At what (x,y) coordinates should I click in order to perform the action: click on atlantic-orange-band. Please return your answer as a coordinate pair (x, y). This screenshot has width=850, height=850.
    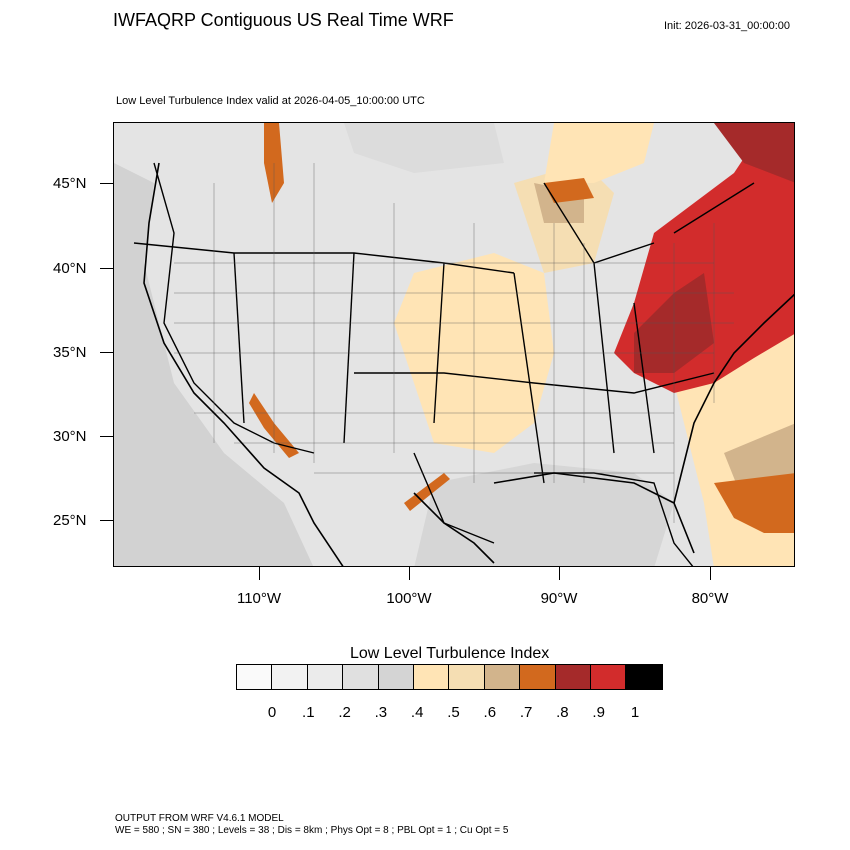
    Looking at the image, I should click on (754, 503).